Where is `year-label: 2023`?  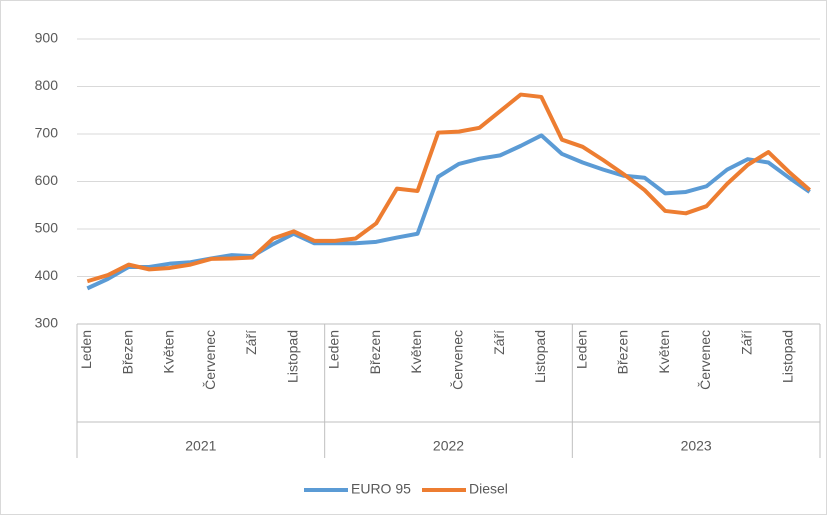
year-label: 2023 is located at coordinates (696, 446).